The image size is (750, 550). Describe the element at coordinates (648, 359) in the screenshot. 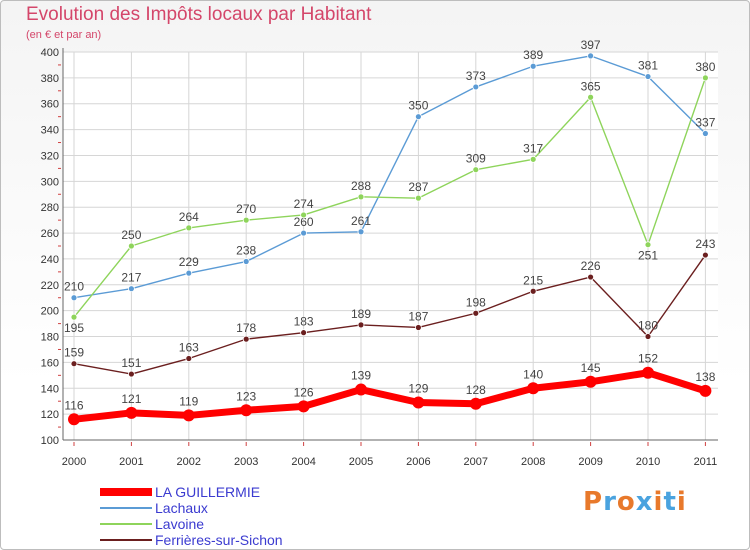

I see `data-label-la-guillermie: 152` at that location.